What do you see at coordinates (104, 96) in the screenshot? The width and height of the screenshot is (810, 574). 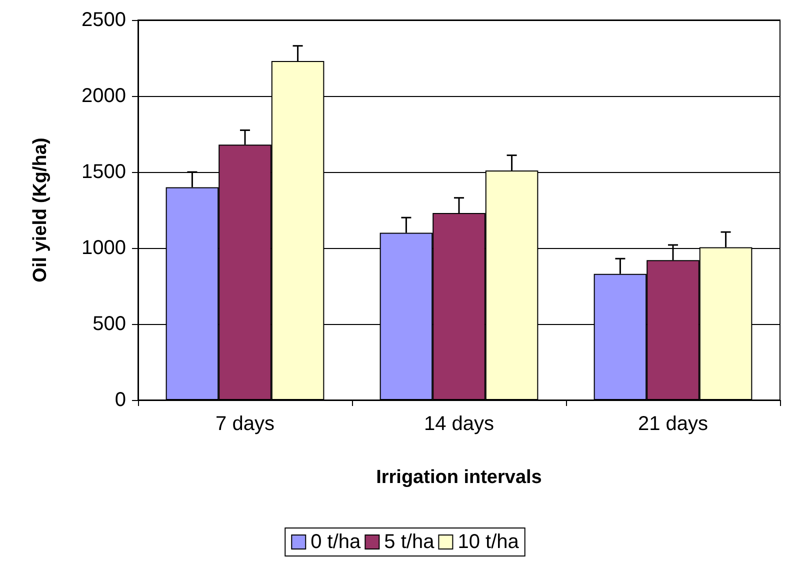 I see `y-tick-label: 2000` at bounding box center [104, 96].